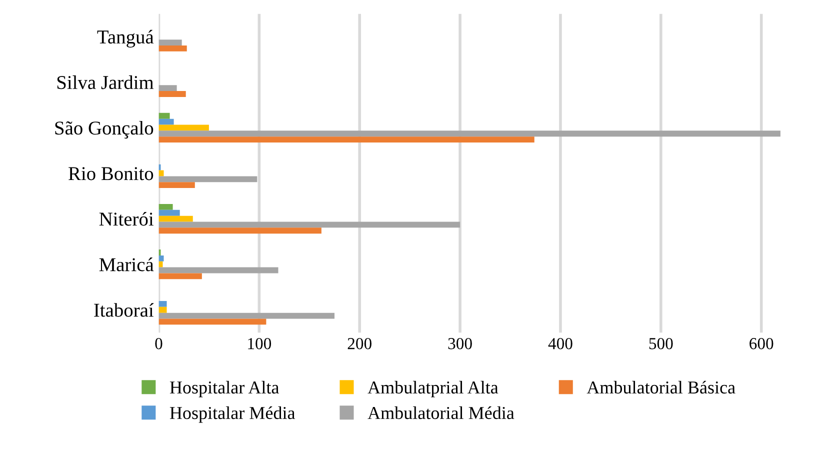 The height and width of the screenshot is (462, 814). Describe the element at coordinates (762, 344) in the screenshot. I see `x-tick-label: 600` at that location.